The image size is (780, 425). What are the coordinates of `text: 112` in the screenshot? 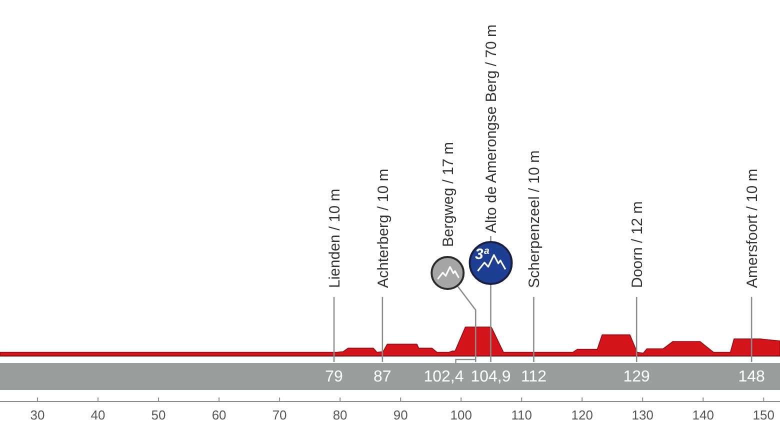 It's located at (533, 376).